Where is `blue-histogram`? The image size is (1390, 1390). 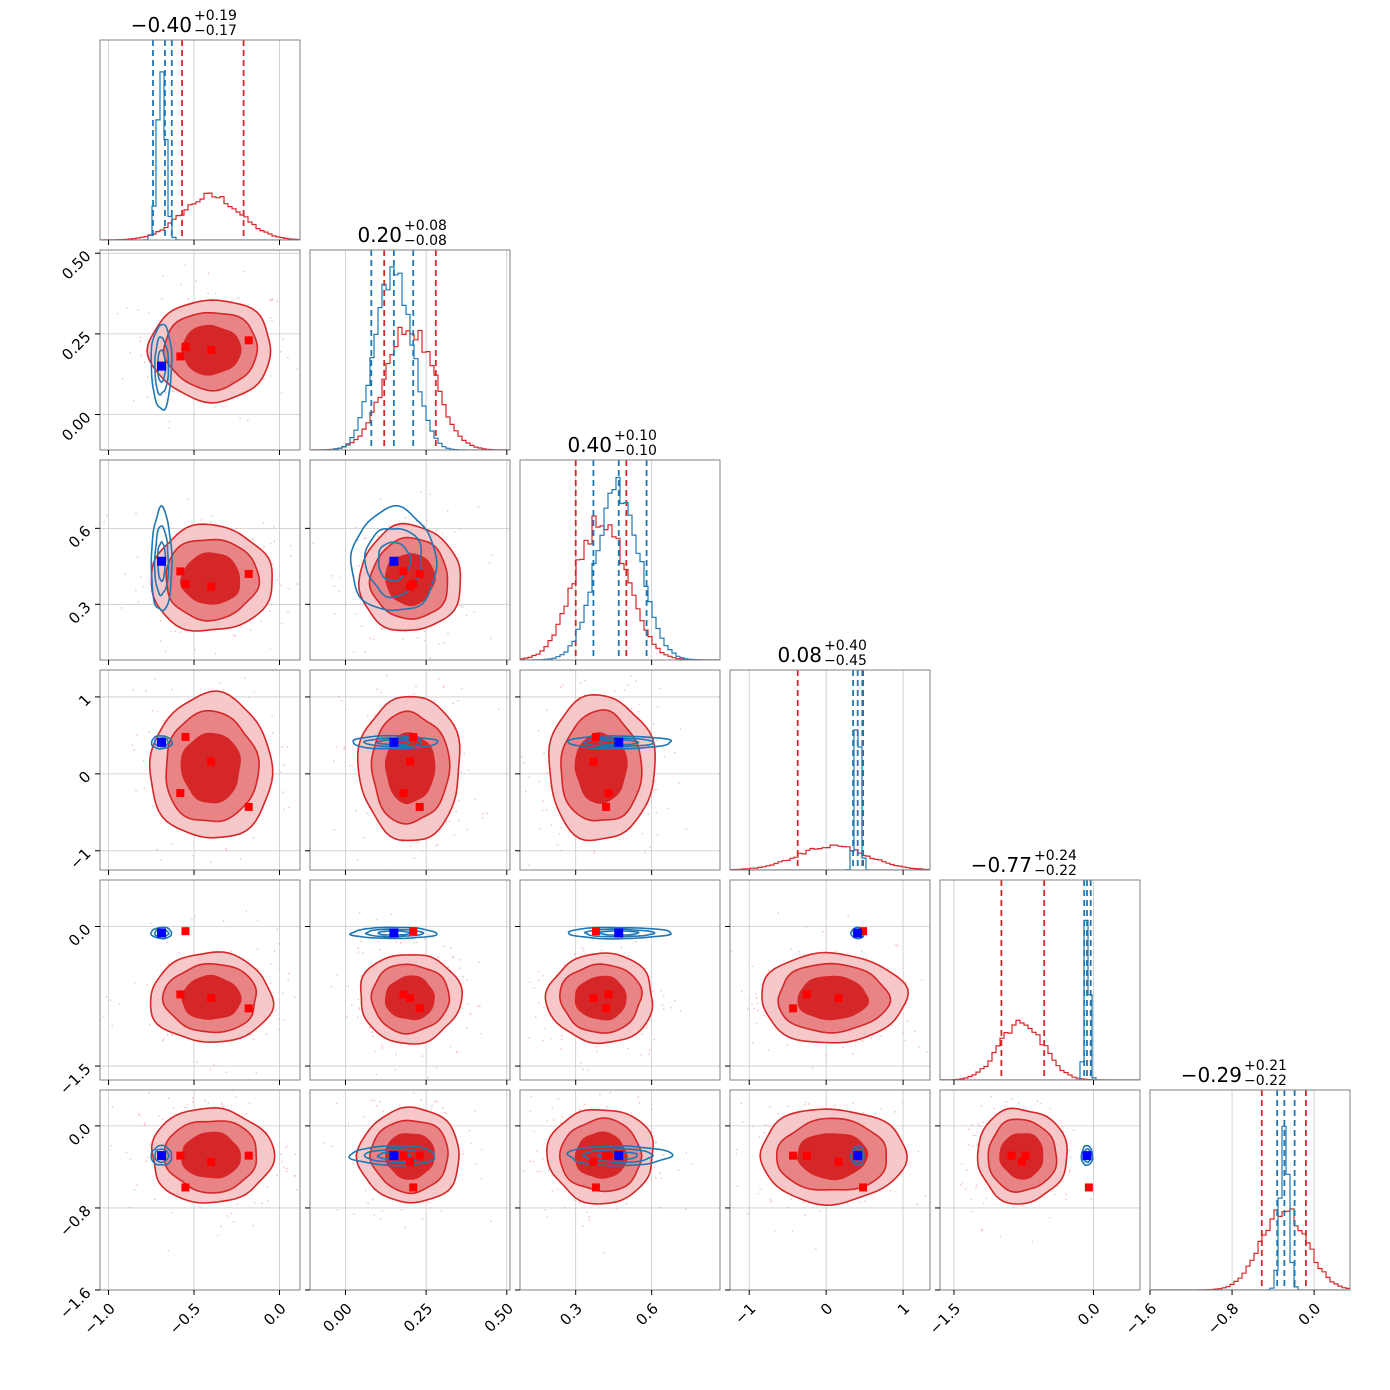 blue-histogram is located at coordinates (1040, 999).